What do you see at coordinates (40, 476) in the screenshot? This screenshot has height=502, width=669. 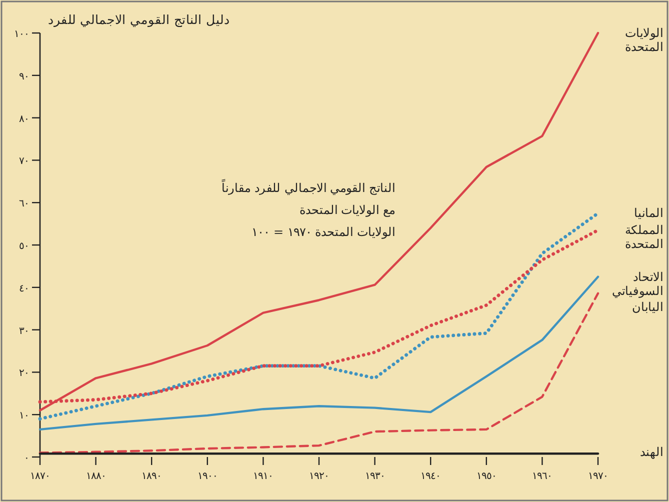 I see `x-tick-label: ١٨٧٠` at bounding box center [40, 476].